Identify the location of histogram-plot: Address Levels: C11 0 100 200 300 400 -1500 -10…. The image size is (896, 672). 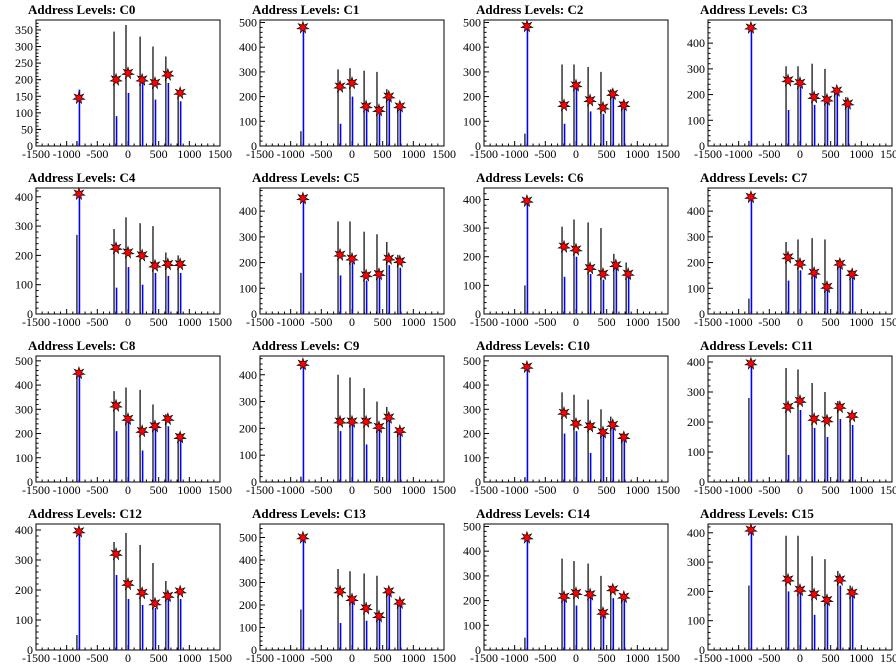
(791, 417).